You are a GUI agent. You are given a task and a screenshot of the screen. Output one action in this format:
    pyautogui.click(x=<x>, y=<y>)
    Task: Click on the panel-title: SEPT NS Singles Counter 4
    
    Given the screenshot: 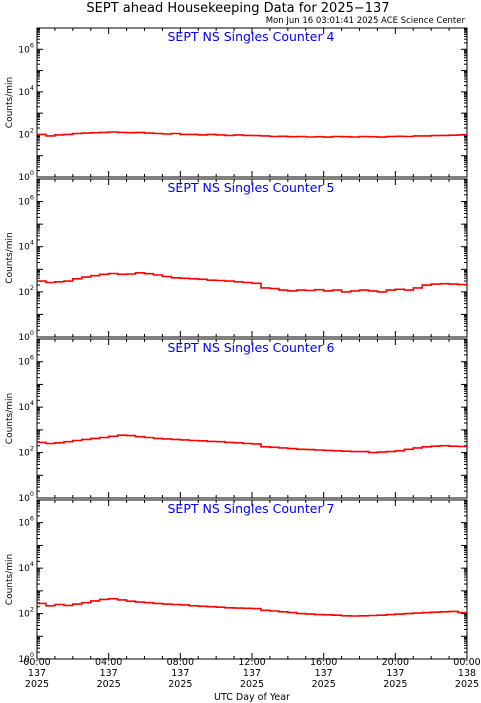 What is the action you would take?
    pyautogui.click(x=250, y=36)
    